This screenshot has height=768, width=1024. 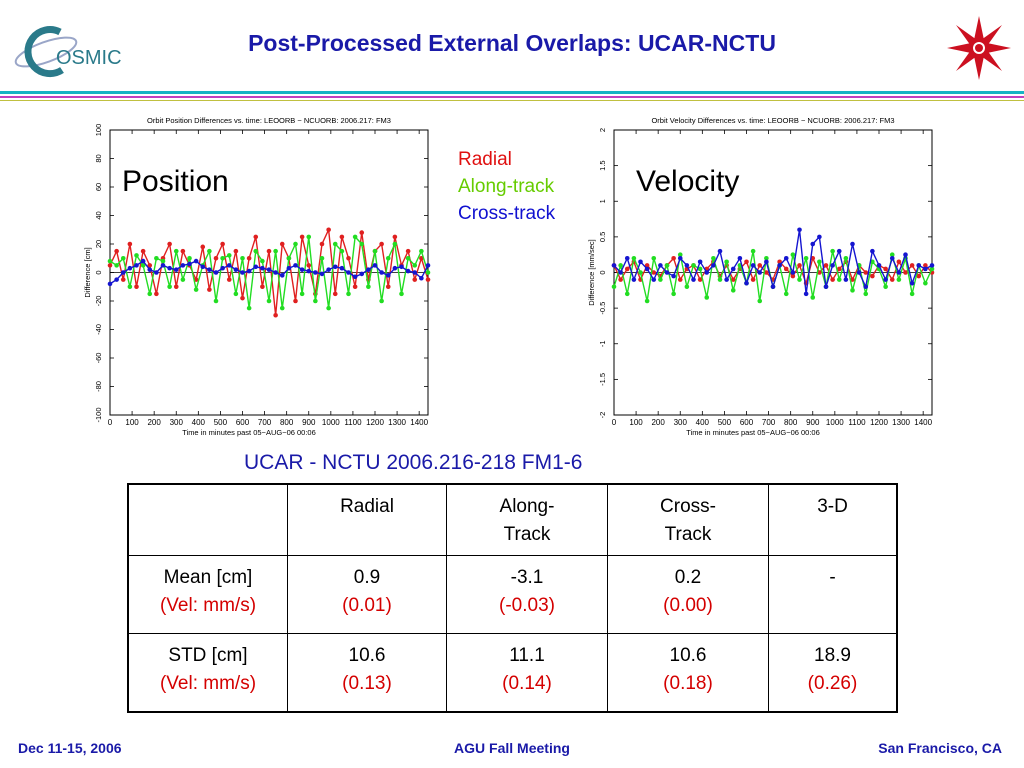 What do you see at coordinates (833, 672) in the screenshot?
I see `table-cell: 18.9 (0.26)` at bounding box center [833, 672].